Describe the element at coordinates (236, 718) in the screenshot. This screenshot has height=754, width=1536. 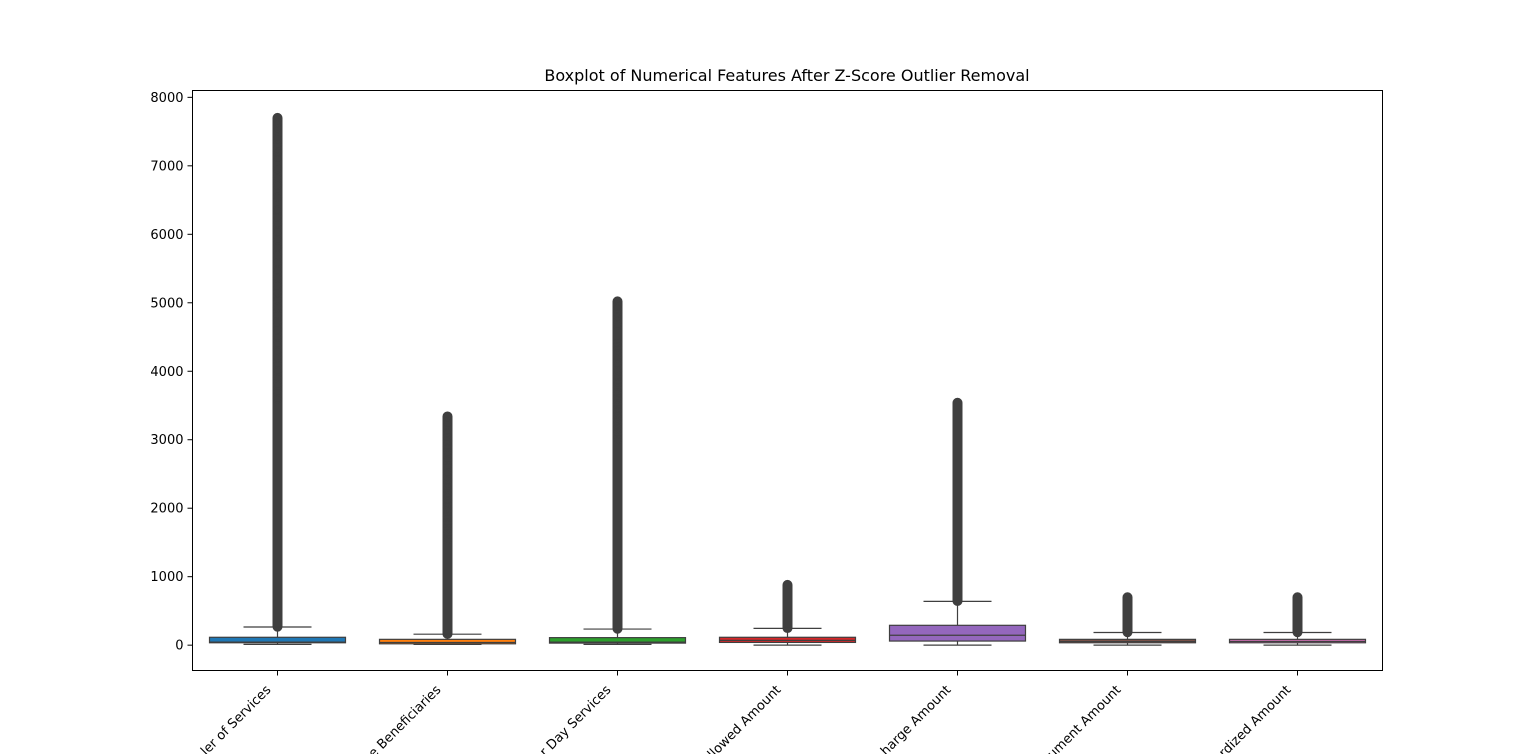
I see `x-tick-label: ler of Services` at that location.